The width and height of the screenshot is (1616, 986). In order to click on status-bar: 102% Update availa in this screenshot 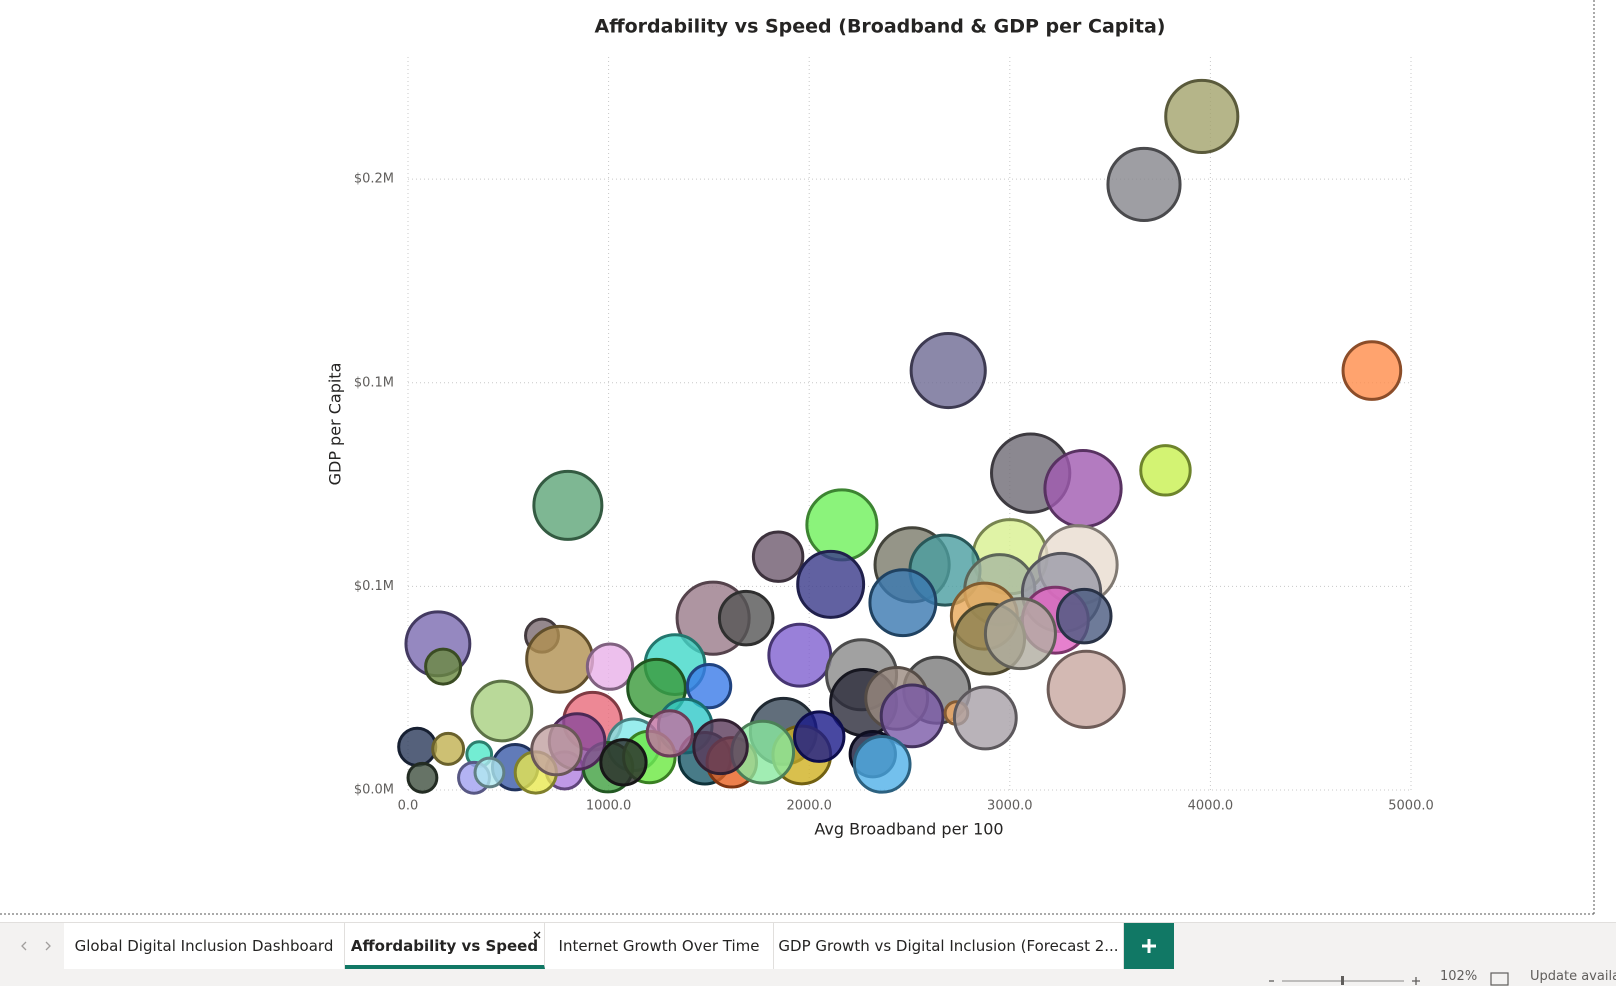, I will do `click(808, 977)`.